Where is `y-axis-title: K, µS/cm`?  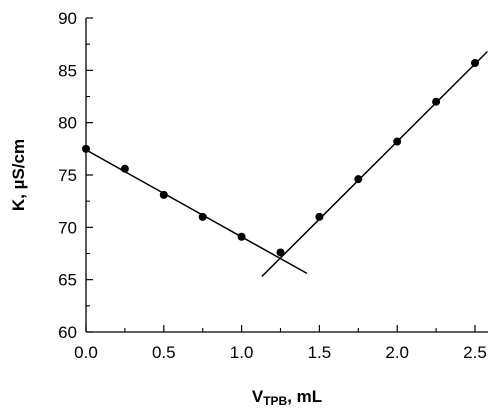
y-axis-title: K, µS/cm is located at coordinates (18, 175).